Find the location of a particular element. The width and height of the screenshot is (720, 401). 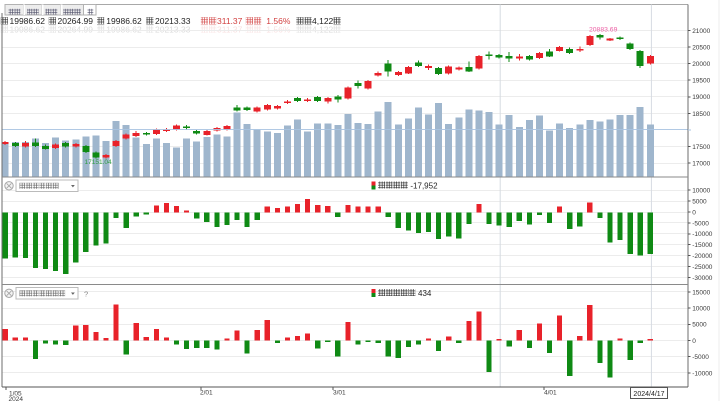

svg-text: 311.37 is located at coordinates (230, 21).